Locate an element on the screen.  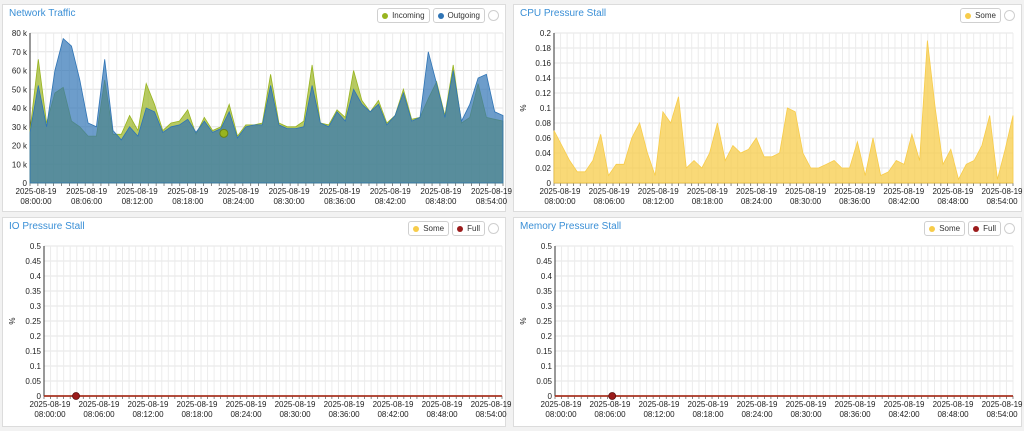
hover-marker is located at coordinates (76, 396).